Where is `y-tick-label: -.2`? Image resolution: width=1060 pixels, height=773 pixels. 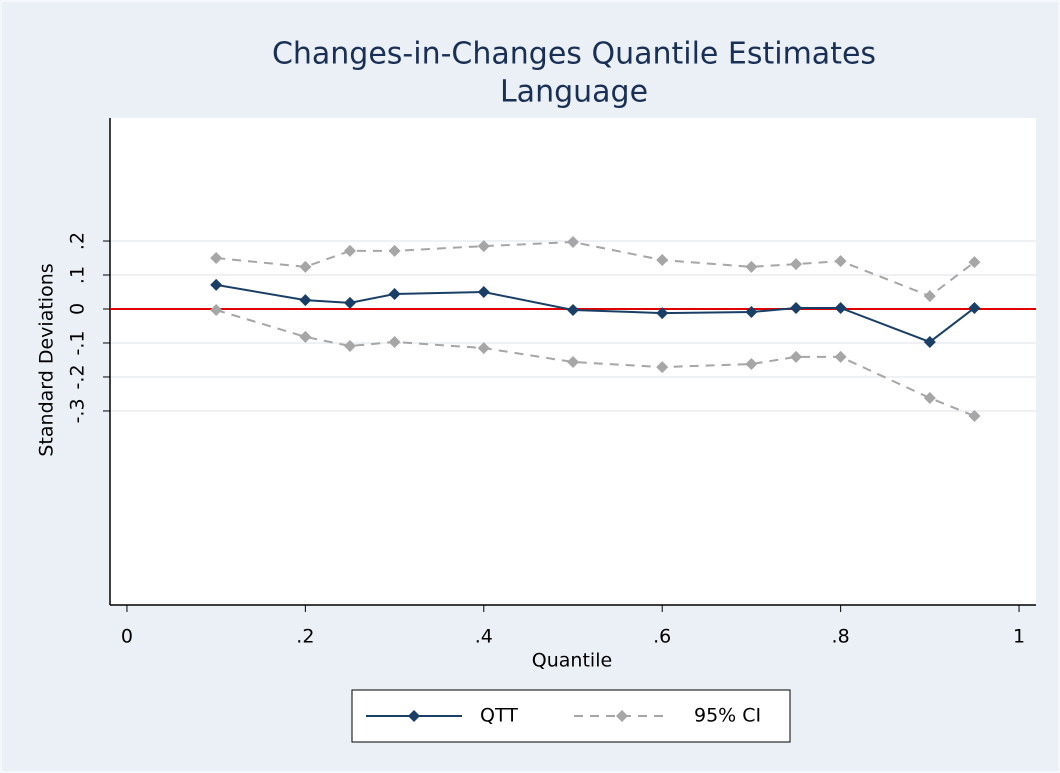 y-tick-label: -.2 is located at coordinates (78, 376).